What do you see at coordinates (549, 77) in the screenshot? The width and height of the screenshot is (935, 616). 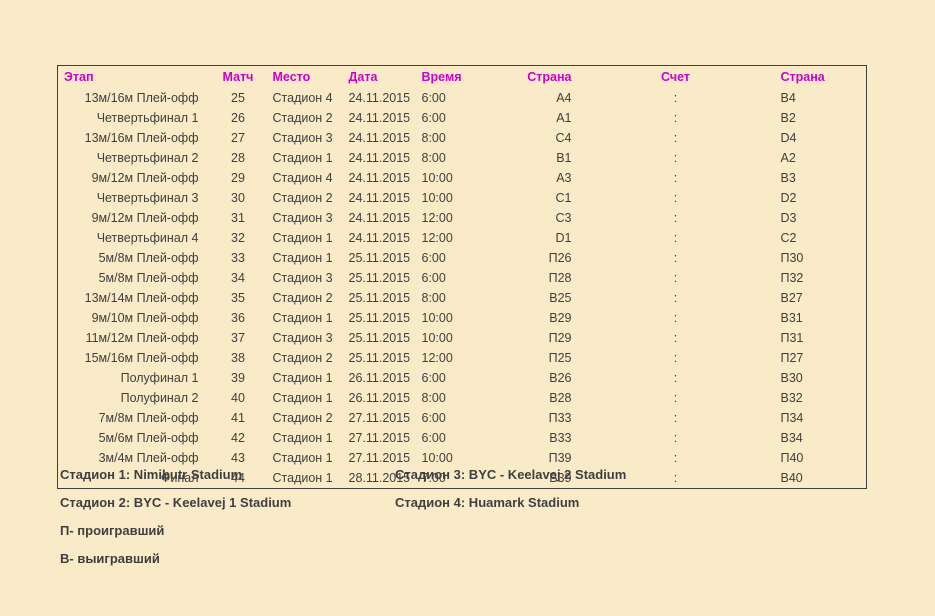 I see `column-header-country1: Страна` at bounding box center [549, 77].